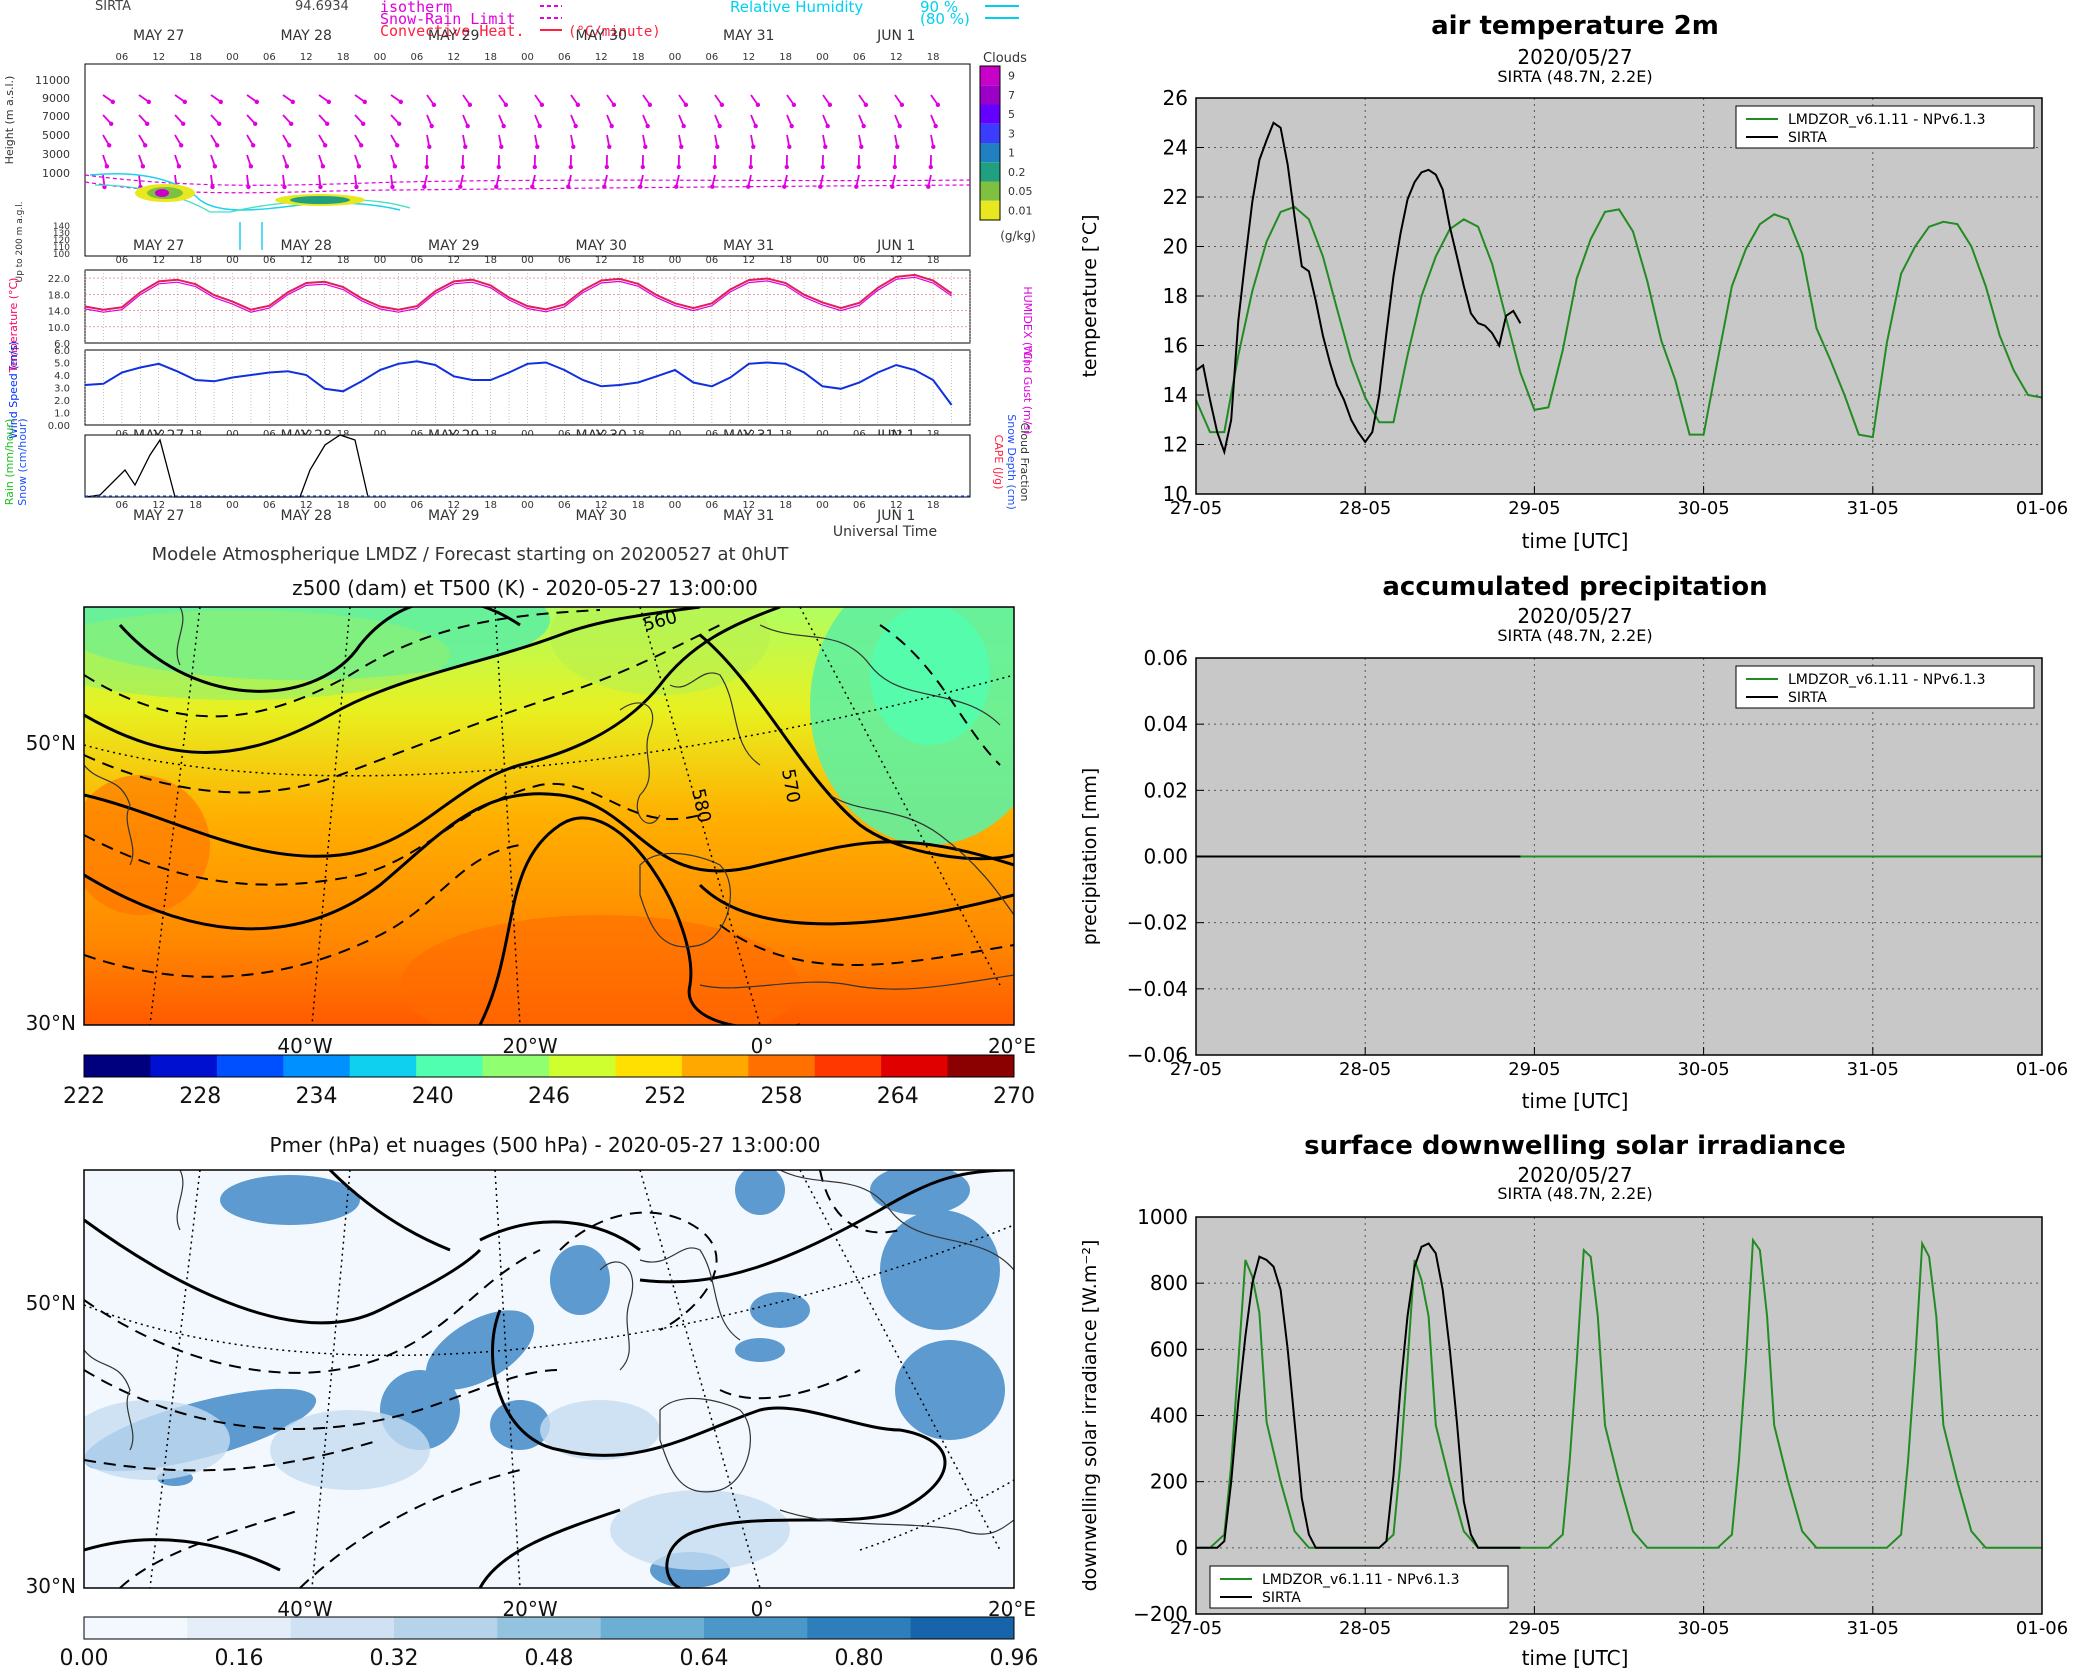 This screenshot has width=2100, height=1680. What do you see at coordinates (320, 200) in the screenshot?
I see `cloud-blob` at bounding box center [320, 200].